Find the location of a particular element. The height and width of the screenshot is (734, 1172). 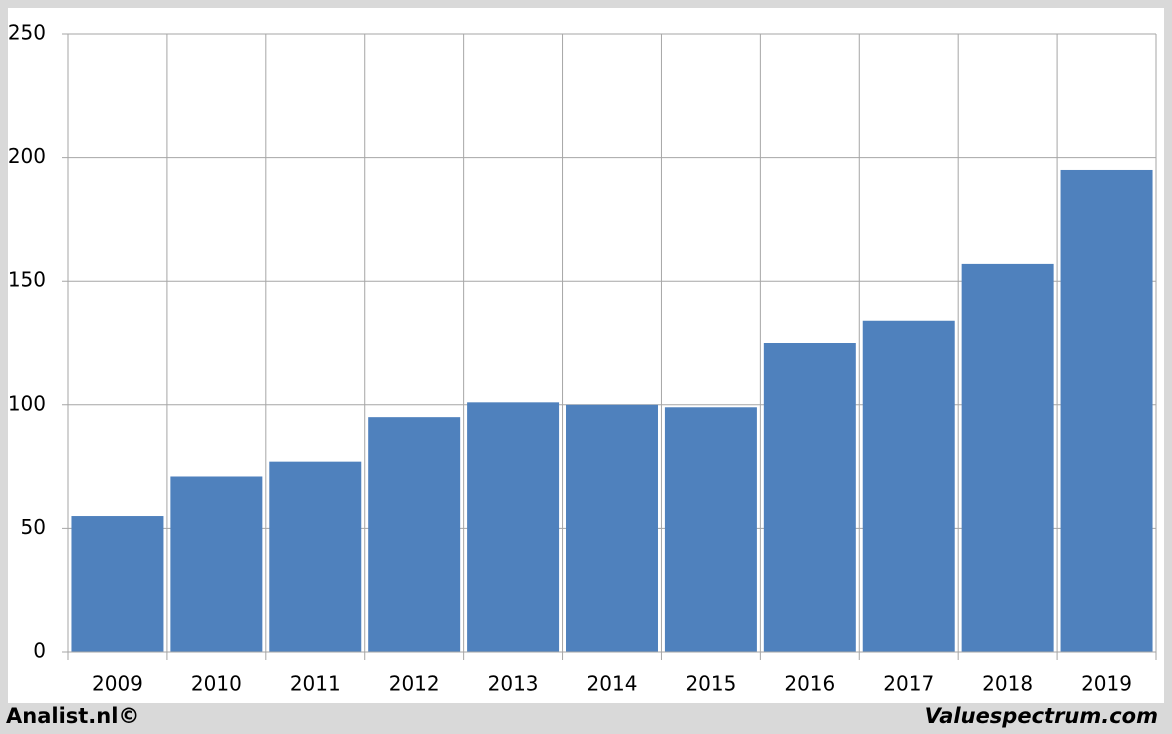

y-tick-label: 200 is located at coordinates (27, 156).